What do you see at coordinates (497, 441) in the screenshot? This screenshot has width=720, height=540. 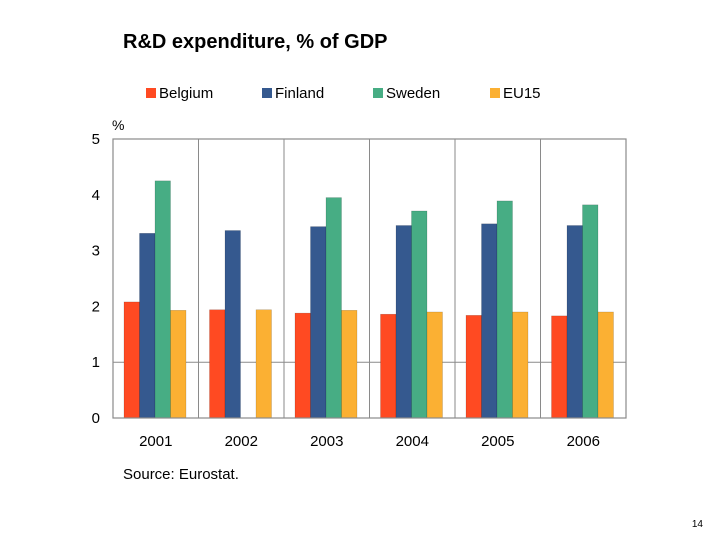 I see `x-tick-label: 2005` at bounding box center [497, 441].